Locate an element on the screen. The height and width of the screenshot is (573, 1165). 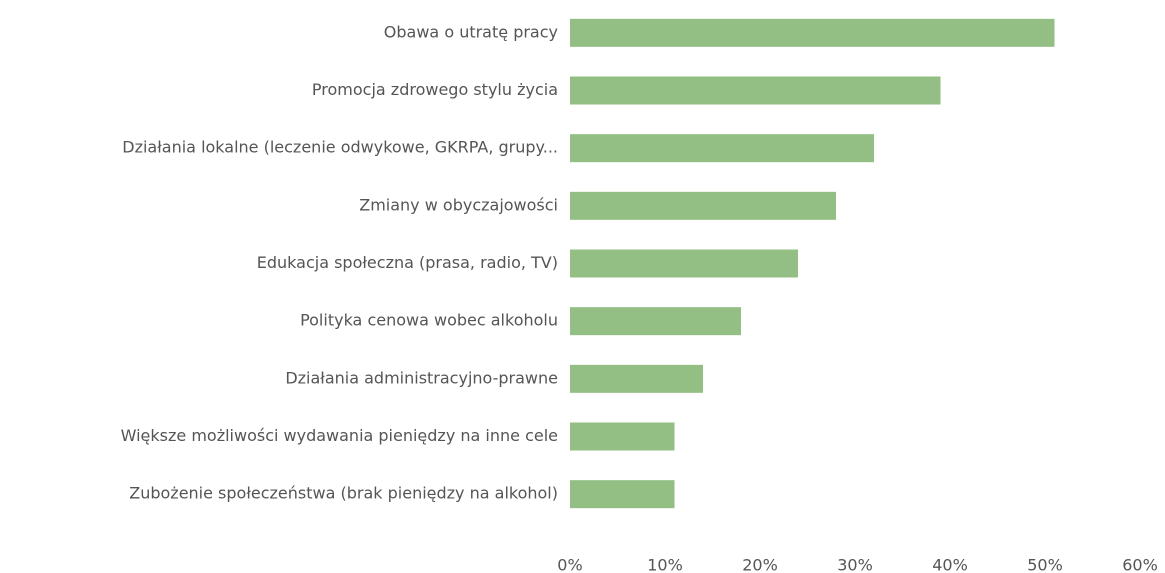
x-tick-label: 40% is located at coordinates (950, 564).